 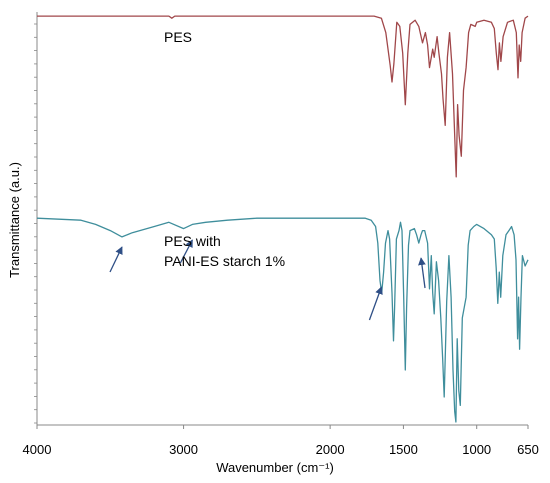 I want to click on annotation-arrows, so click(x=267, y=280).